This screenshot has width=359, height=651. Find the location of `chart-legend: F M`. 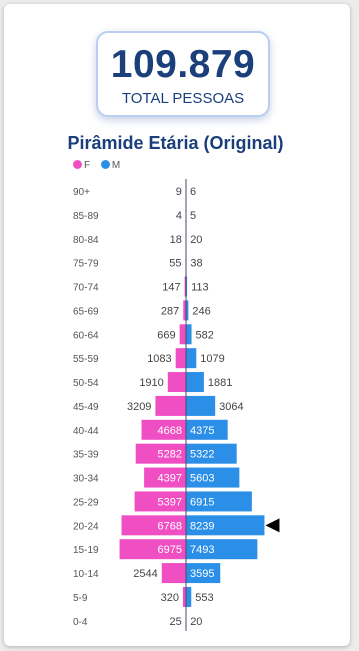

chart-legend: F M is located at coordinates (100, 165).